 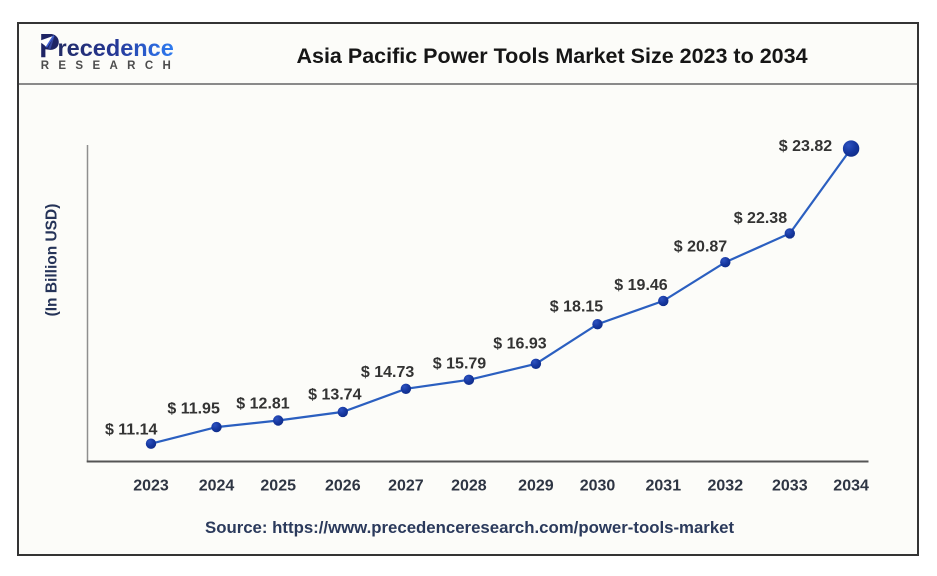 I want to click on svg-text: $ 12.81, so click(x=262, y=404).